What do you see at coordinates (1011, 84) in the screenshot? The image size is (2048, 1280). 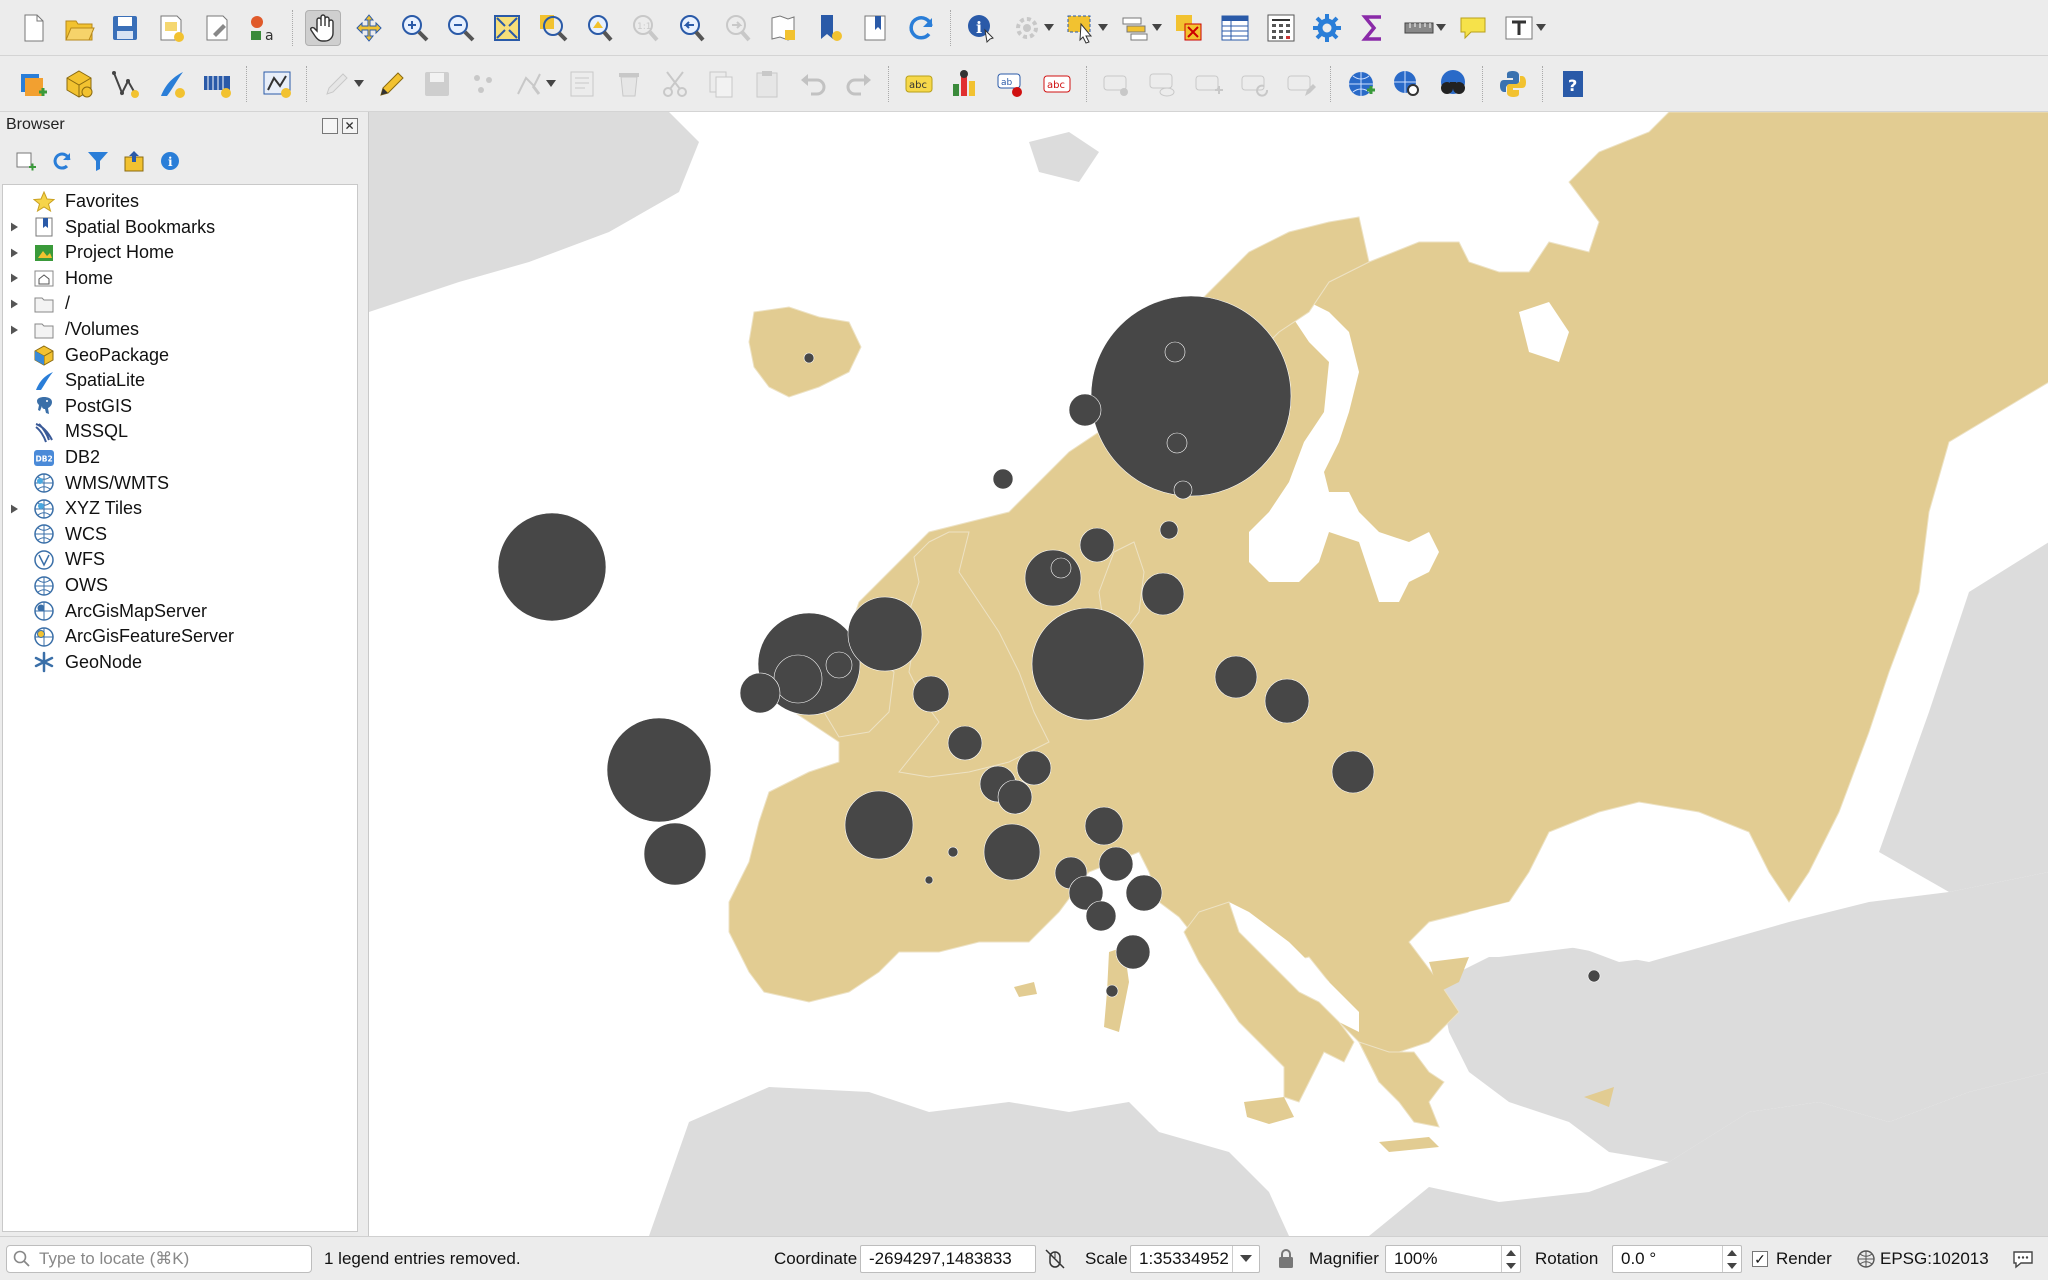 I see `pin-labels-icon: ab` at bounding box center [1011, 84].